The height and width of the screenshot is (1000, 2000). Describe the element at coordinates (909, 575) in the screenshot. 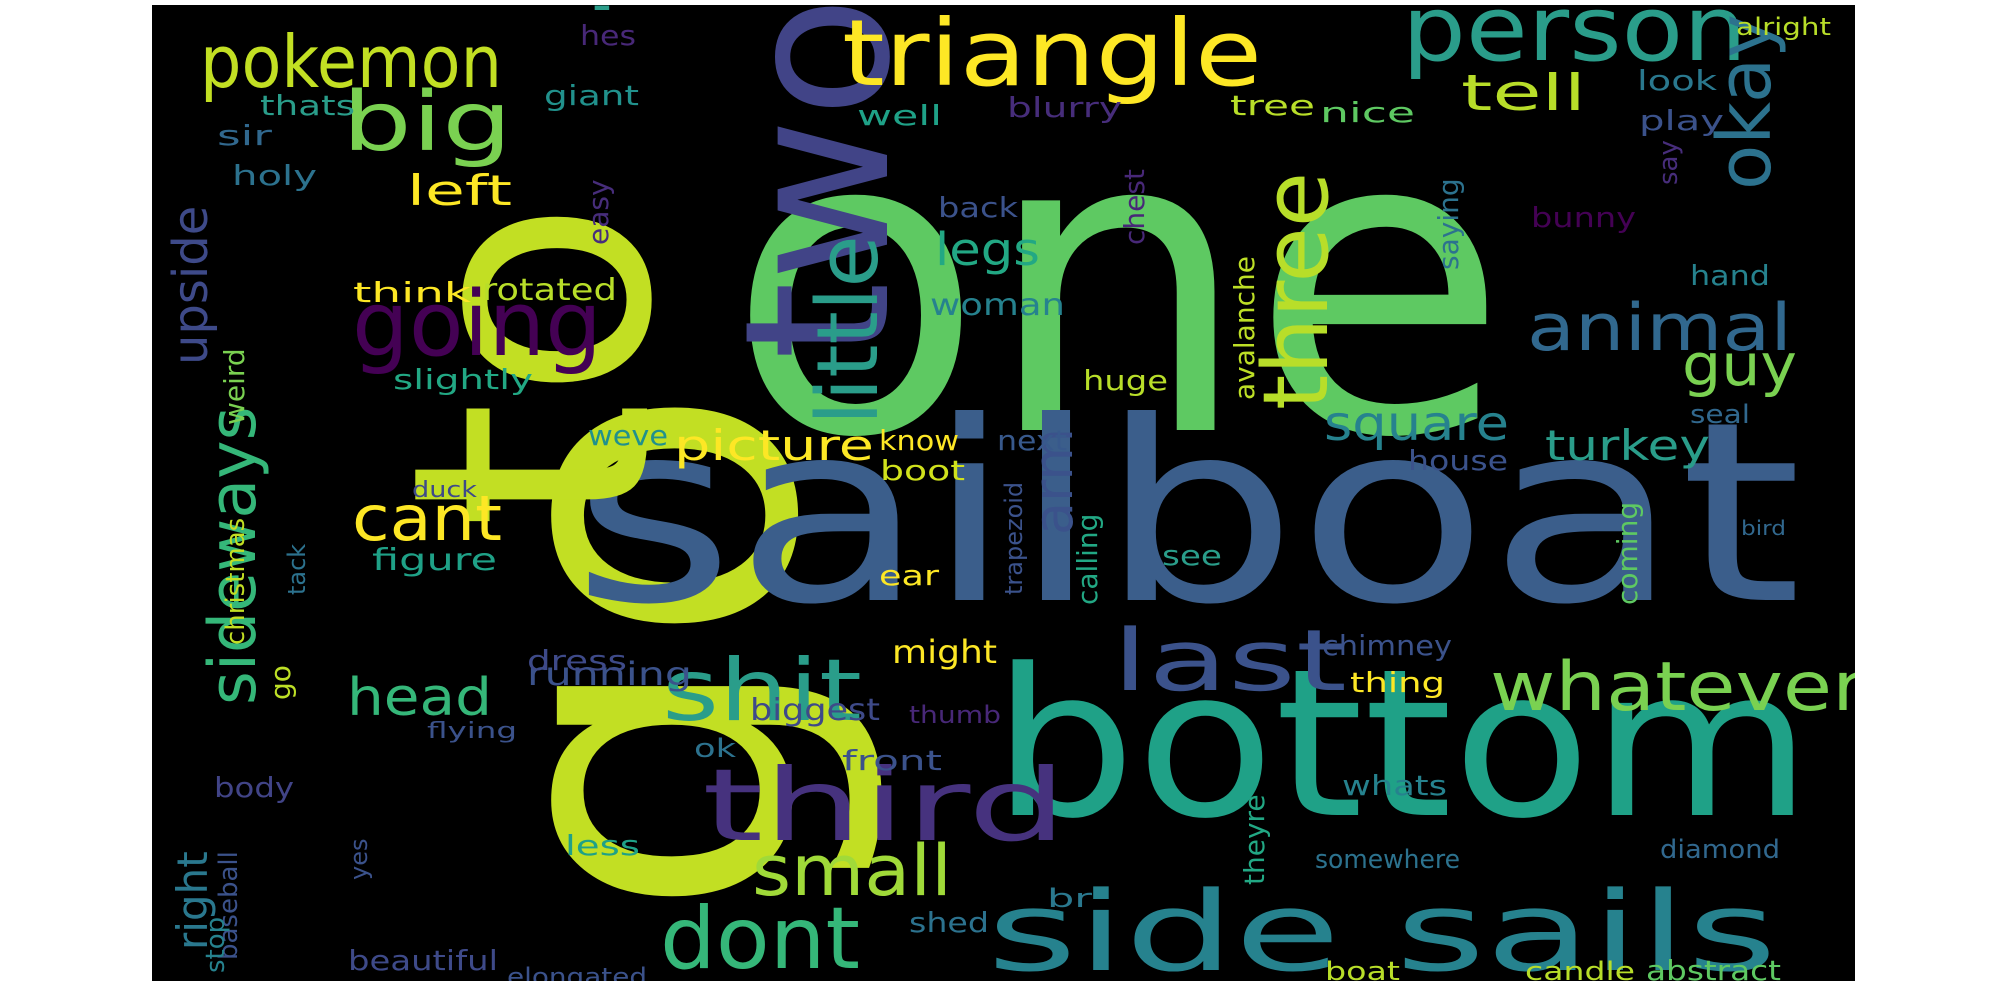

I see `word-cloud-word: ear` at that location.